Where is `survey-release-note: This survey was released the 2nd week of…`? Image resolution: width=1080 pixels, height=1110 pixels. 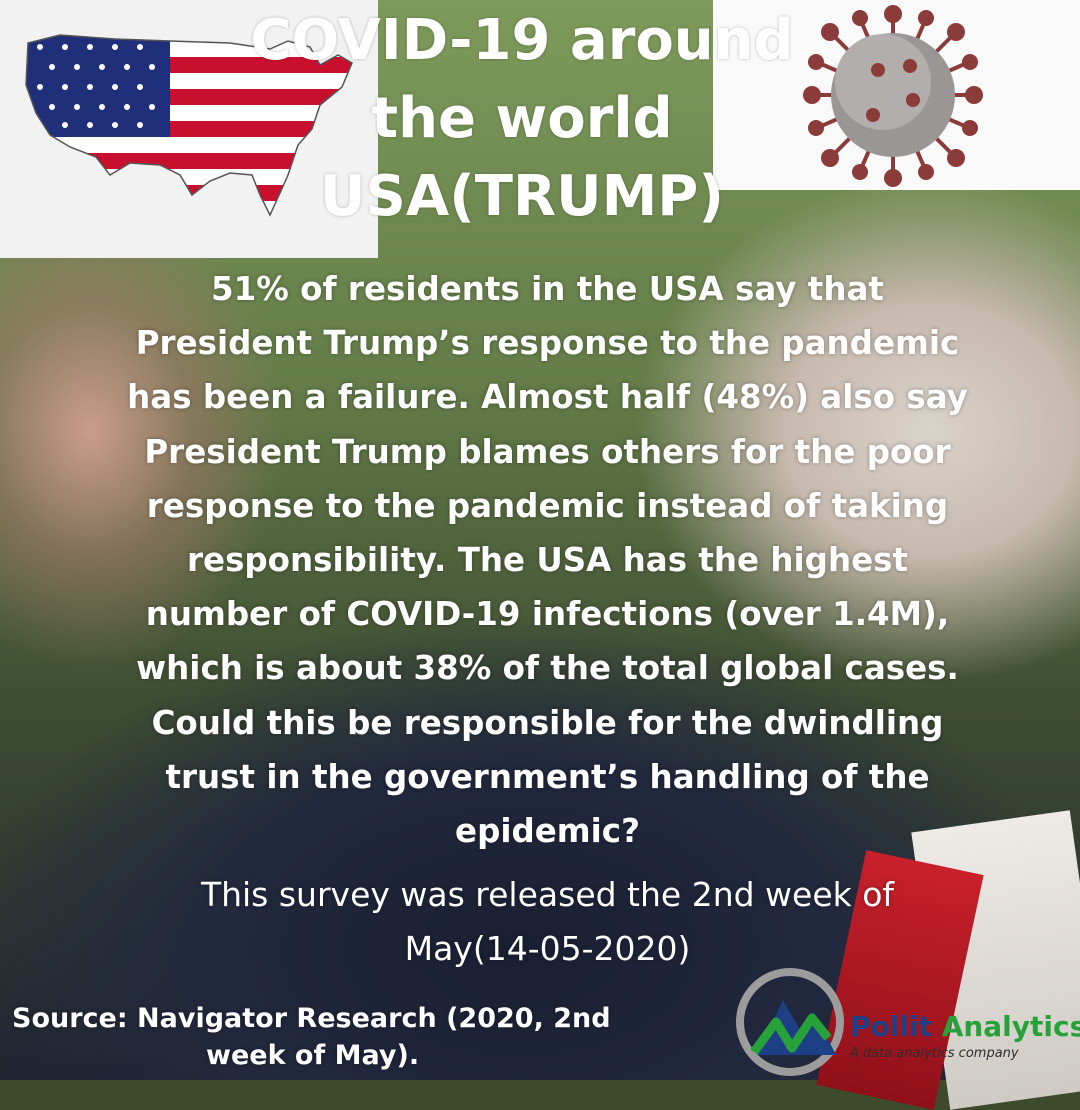 survey-release-note: This survey was released the 2nd week of… is located at coordinates (547, 922).